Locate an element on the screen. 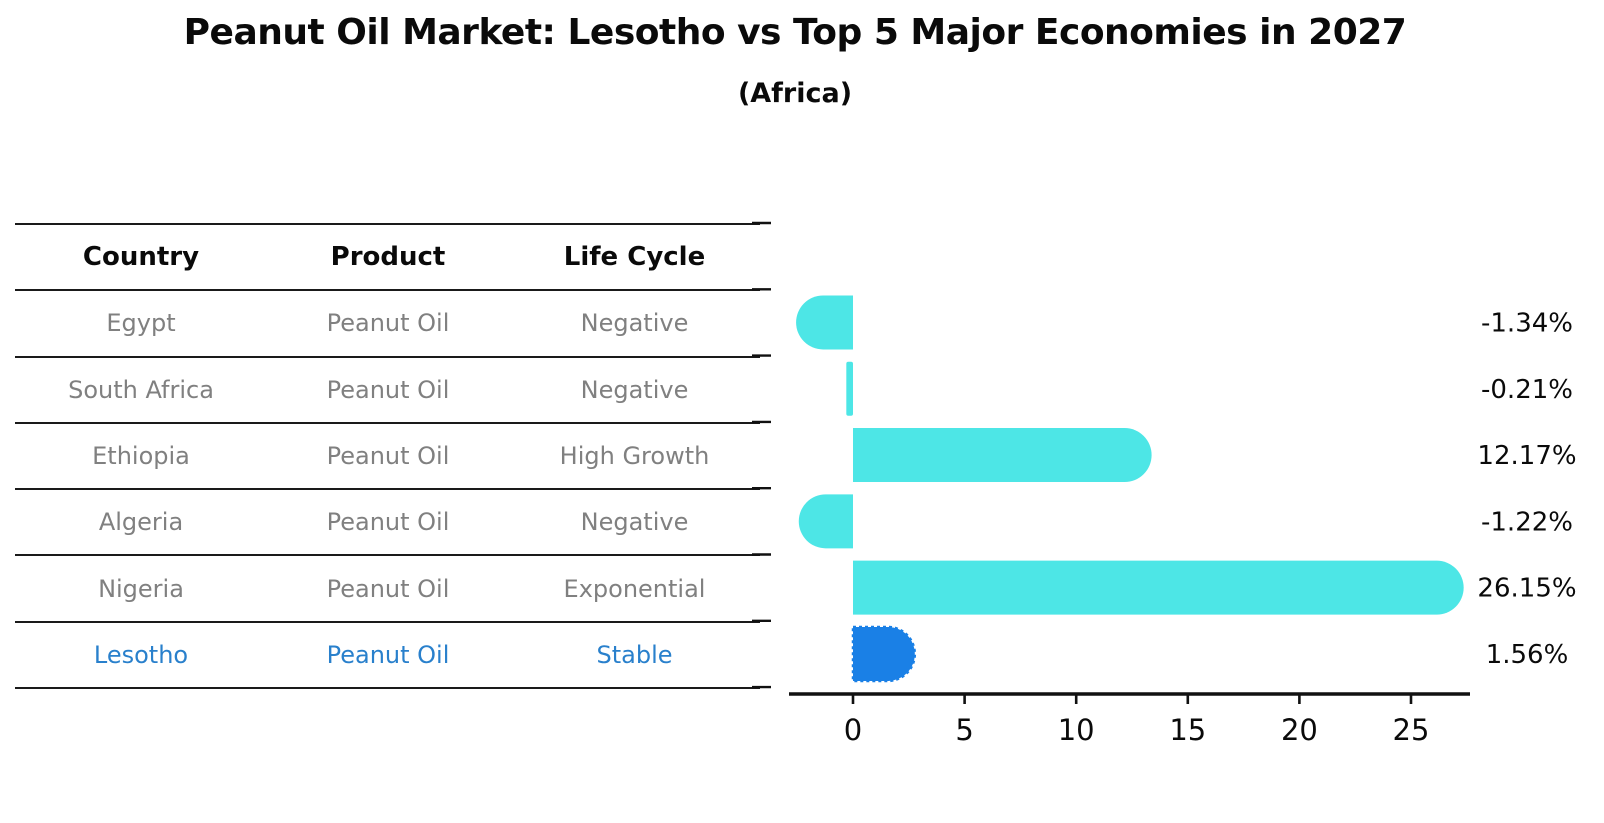 This screenshot has width=1604, height=823. table-header-row: Country Product Life Cycle is located at coordinates (387, 258).